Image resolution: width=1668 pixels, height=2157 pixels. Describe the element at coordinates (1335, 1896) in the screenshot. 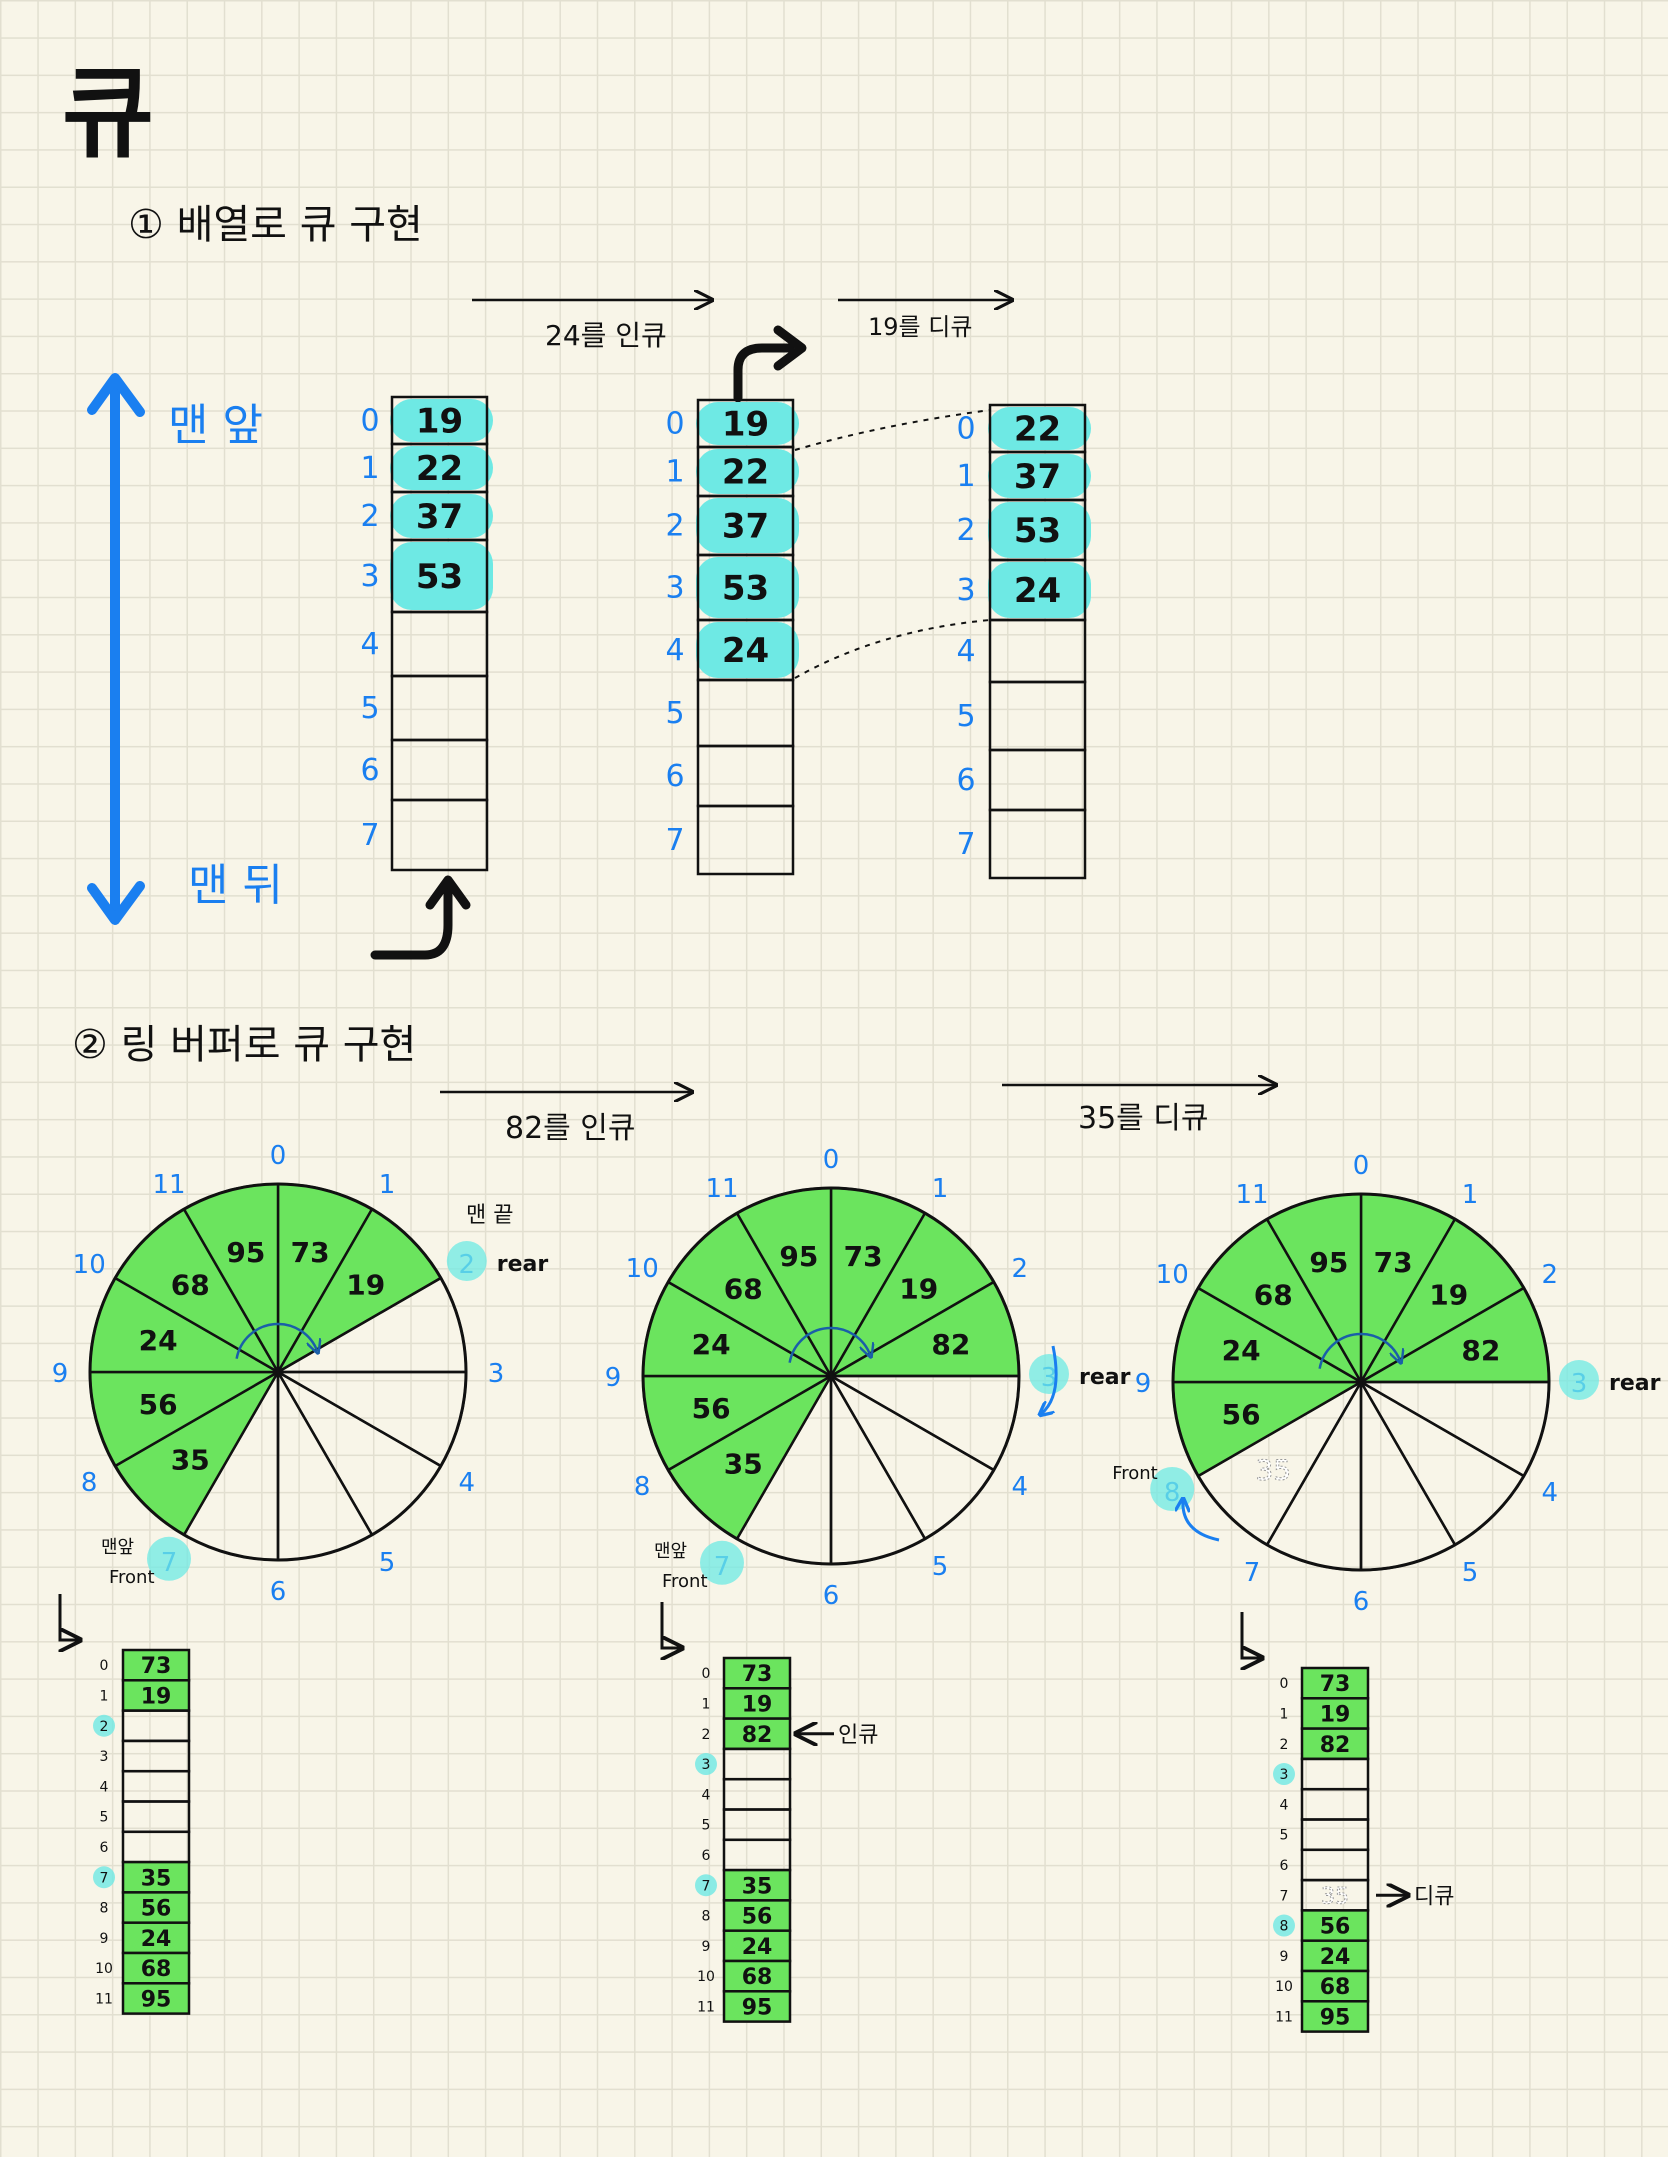

I see `ring-array-ghost-value: 35` at that location.